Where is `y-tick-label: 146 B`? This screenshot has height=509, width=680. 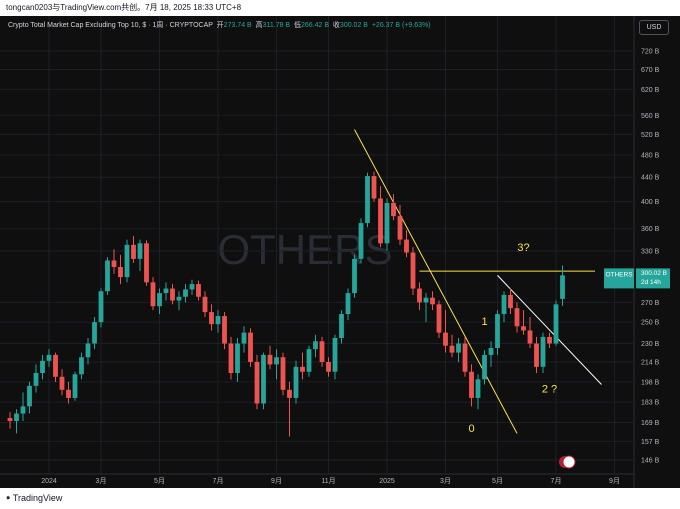
y-tick-label: 146 B is located at coordinates (650, 461).